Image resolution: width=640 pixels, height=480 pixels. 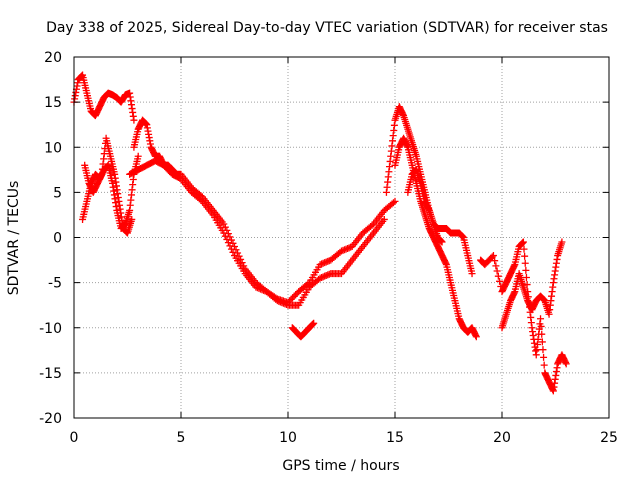 What do you see at coordinates (74, 438) in the screenshot?
I see `x-tick-label: 0` at bounding box center [74, 438].